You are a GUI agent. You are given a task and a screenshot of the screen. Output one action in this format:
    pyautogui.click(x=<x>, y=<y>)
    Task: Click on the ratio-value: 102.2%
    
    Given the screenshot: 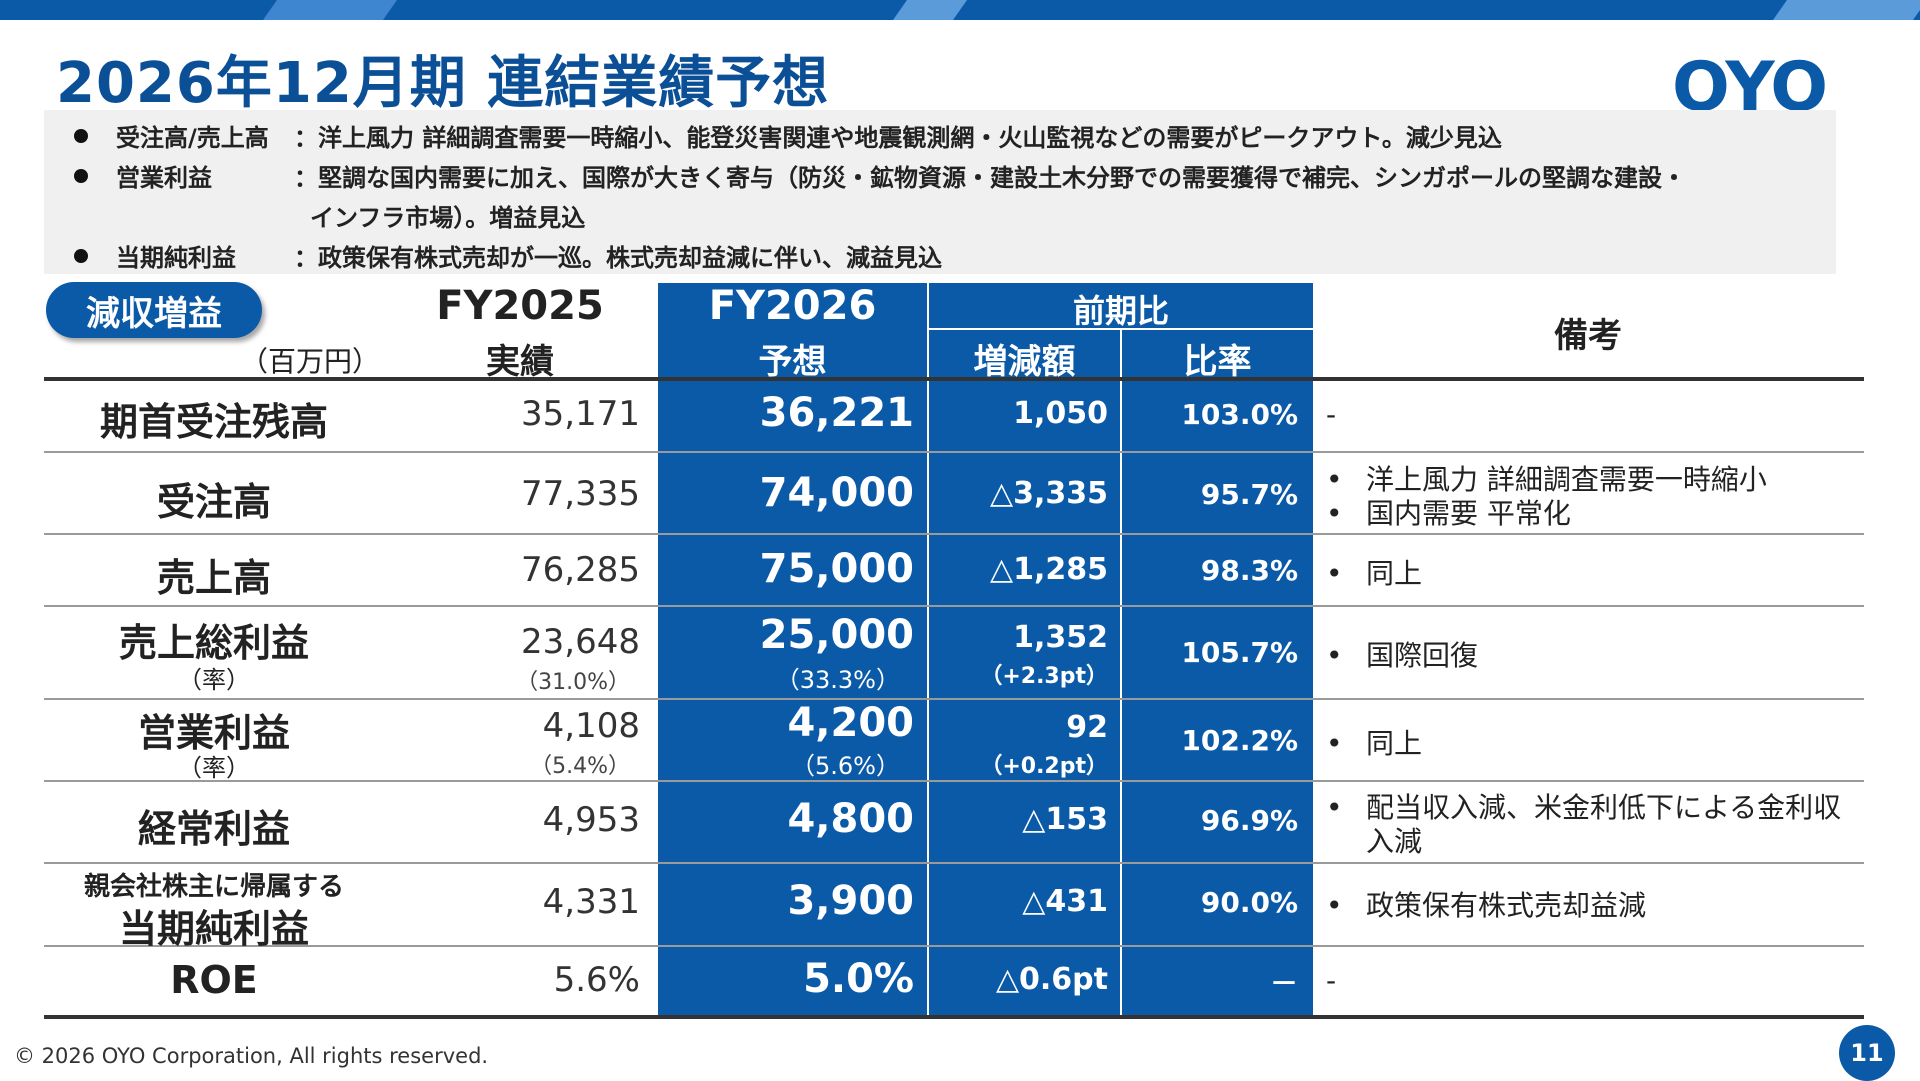 What is the action you would take?
    pyautogui.click(x=1239, y=740)
    